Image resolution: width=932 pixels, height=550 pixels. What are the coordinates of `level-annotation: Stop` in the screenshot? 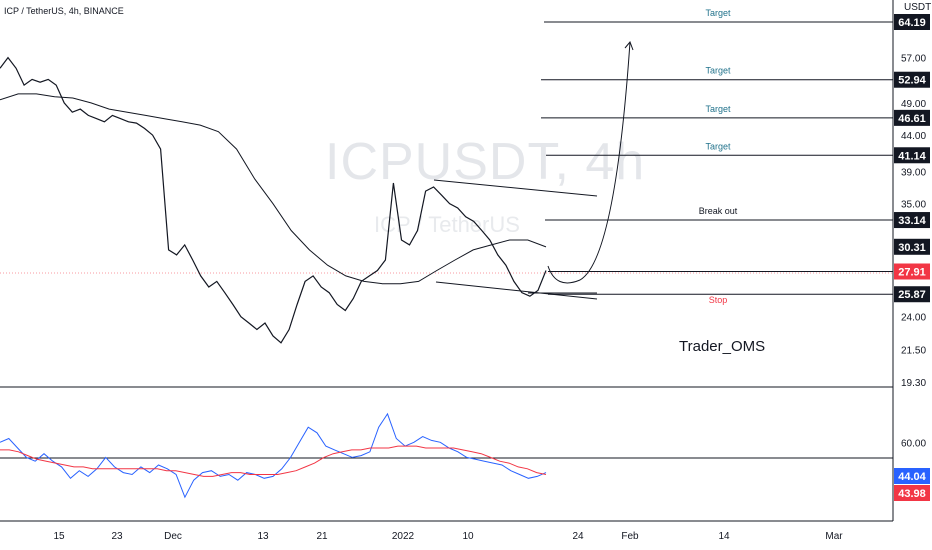 It's located at (718, 300).